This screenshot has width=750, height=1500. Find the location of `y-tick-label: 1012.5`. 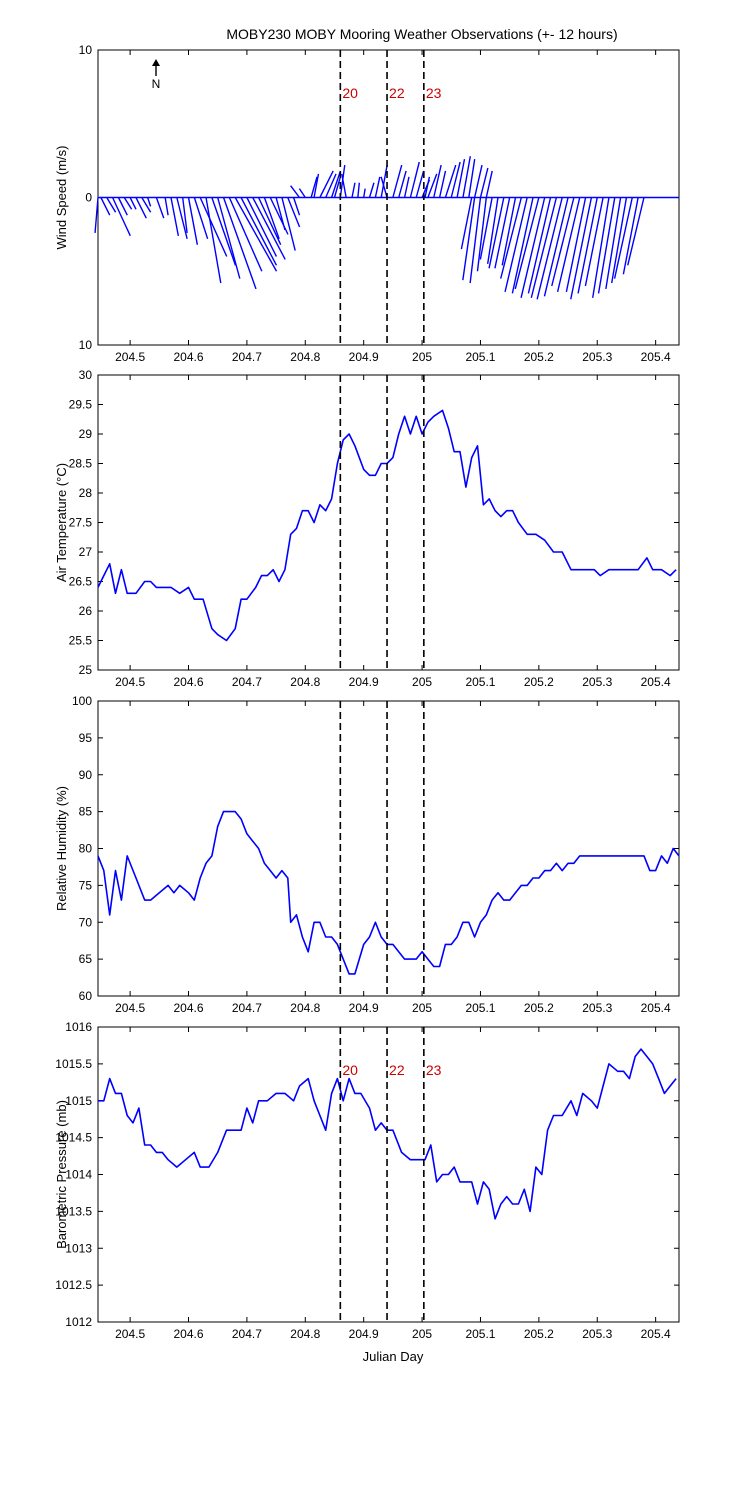

y-tick-label: 1012.5 is located at coordinates (73, 1285).